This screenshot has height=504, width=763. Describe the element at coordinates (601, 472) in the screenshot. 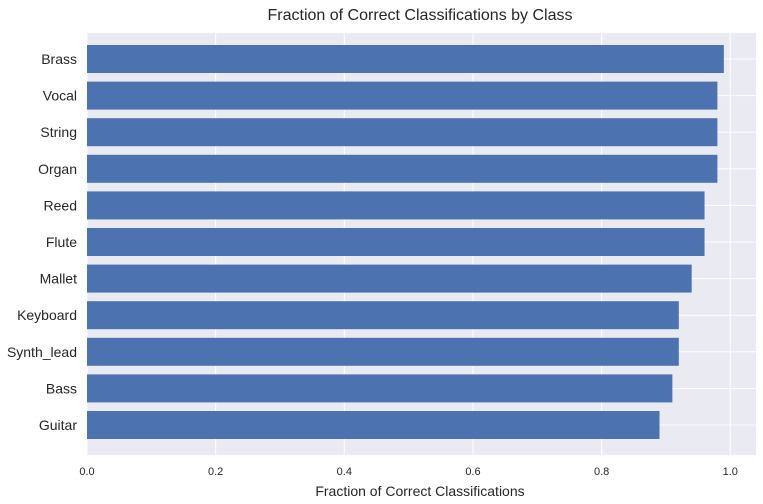

I see `x-tick-label: 0.8` at that location.